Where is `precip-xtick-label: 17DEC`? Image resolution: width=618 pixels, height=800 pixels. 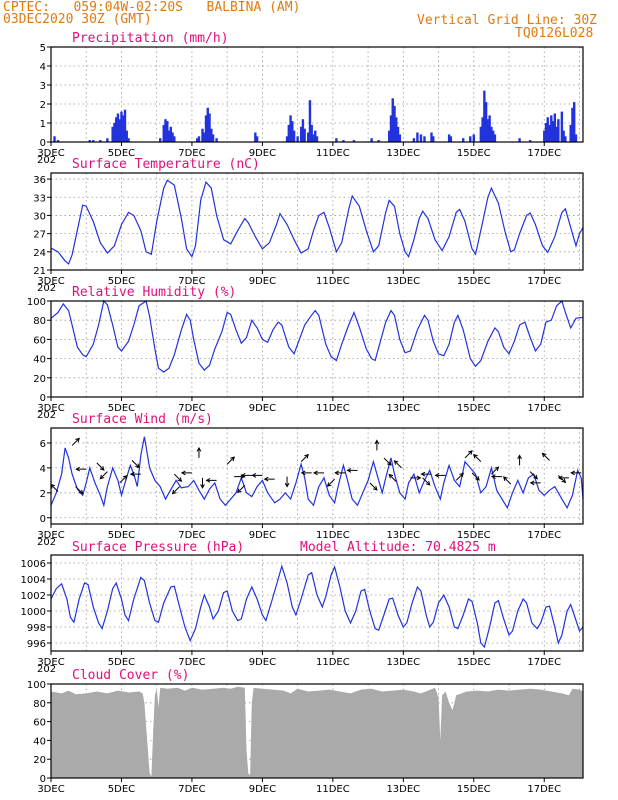
precip-xtick-label: 17DEC is located at coordinates (544, 153).